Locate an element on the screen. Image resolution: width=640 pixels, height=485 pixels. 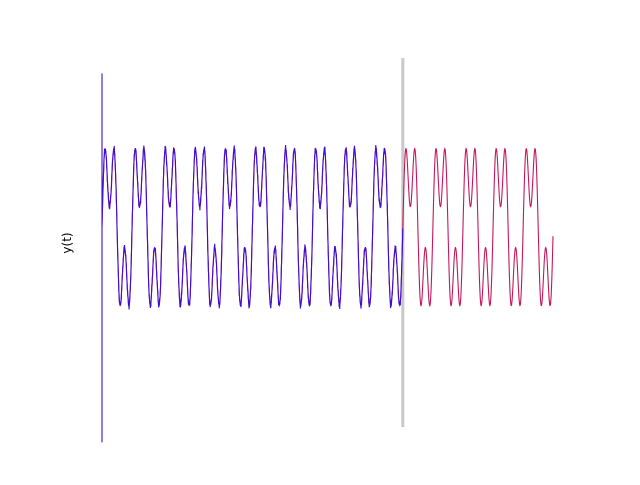
y-axis-label: y(t) is located at coordinates (67, 242).